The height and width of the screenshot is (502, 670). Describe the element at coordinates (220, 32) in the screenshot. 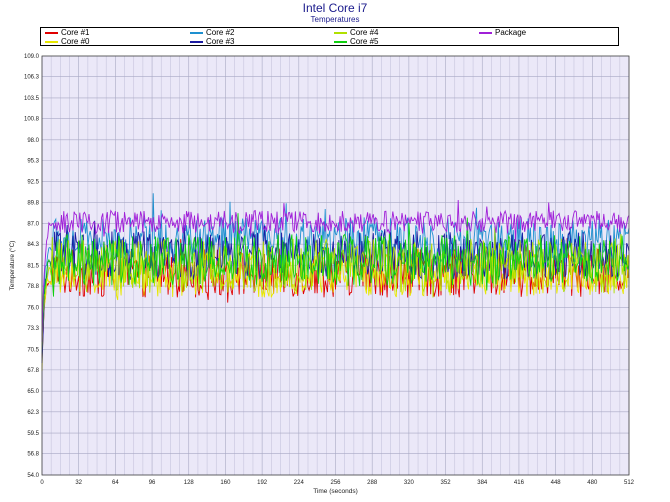

I see `legend-label: Core #2` at that location.